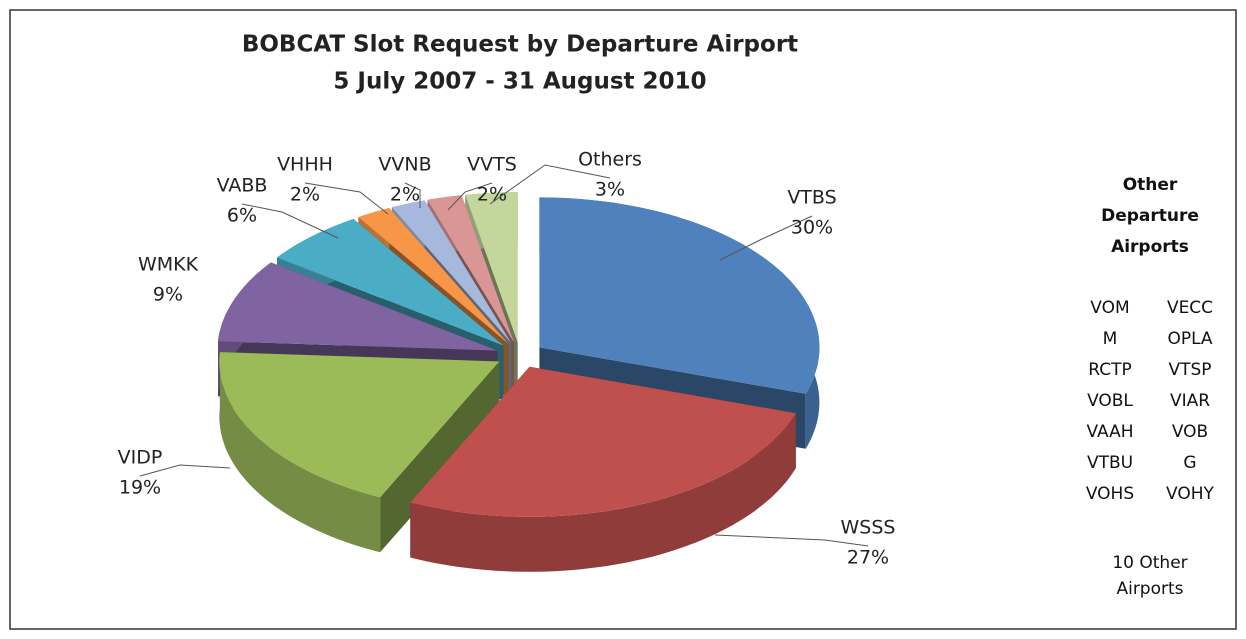 The height and width of the screenshot is (639, 1246). I want to click on panel-item: G, so click(1190, 463).